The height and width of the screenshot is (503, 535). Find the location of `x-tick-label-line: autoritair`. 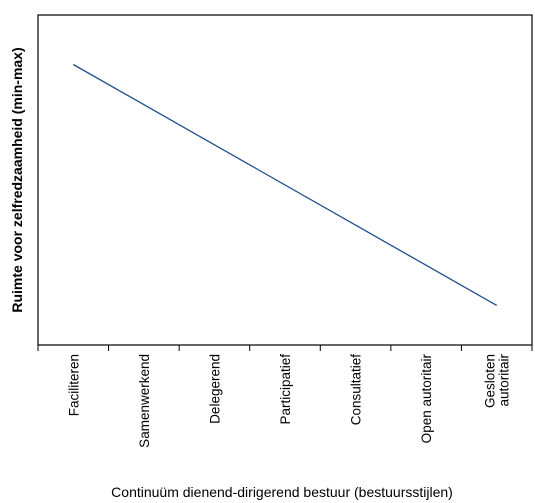

x-tick-label-line: autoritair is located at coordinates (504, 380).